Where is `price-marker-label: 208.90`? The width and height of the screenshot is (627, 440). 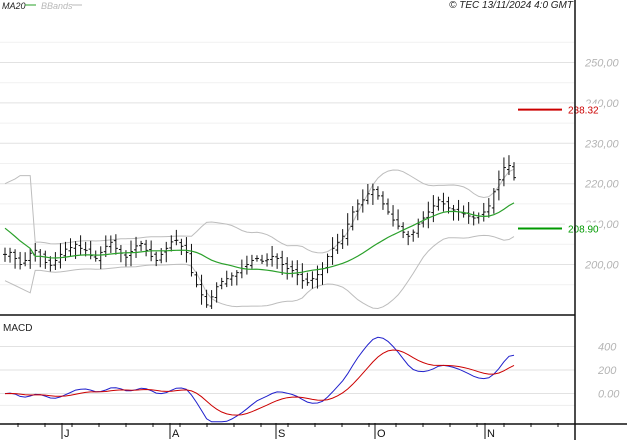 price-marker-label: 208.90 is located at coordinates (583, 230).